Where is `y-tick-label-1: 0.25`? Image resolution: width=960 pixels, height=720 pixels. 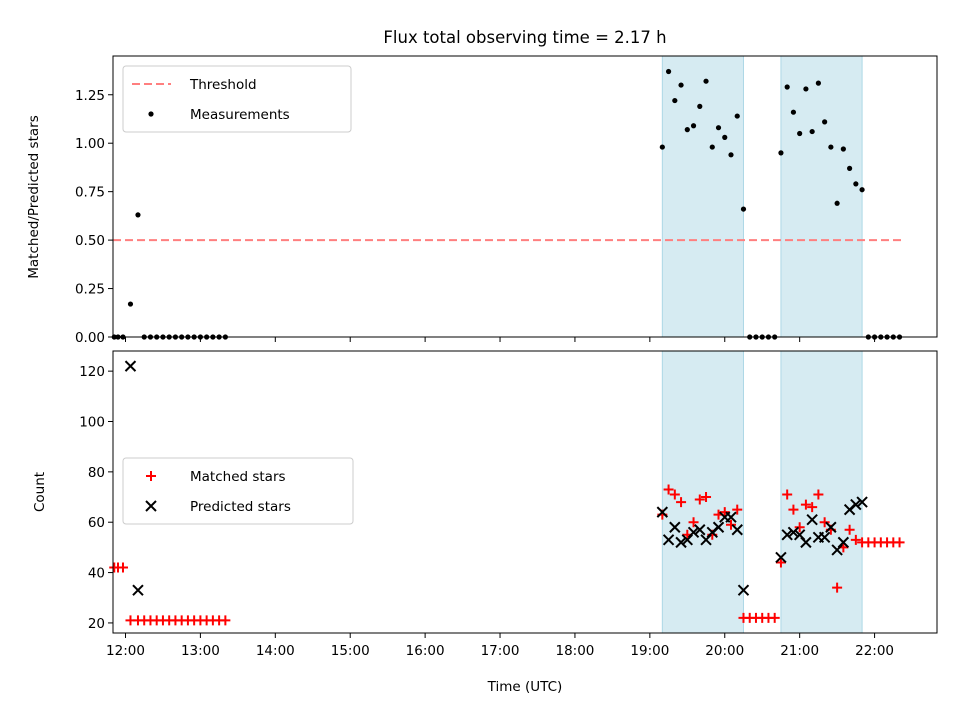 y-tick-label-1: 0.25 is located at coordinates (90, 290).